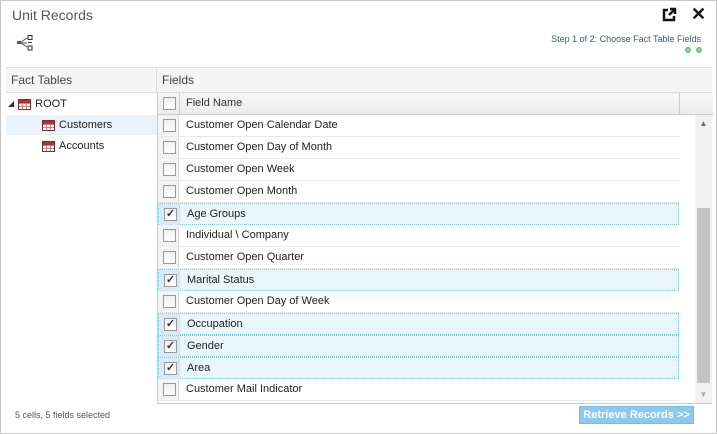  Describe the element at coordinates (703, 123) in the screenshot. I see `scroll-up-arrow-icon: ▲` at that location.